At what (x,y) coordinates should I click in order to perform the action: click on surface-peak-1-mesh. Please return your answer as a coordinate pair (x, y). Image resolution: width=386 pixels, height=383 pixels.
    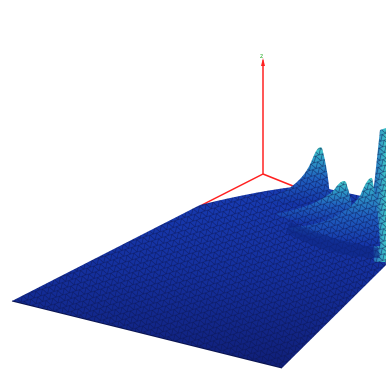
    Looking at the image, I should click on (296, 176).